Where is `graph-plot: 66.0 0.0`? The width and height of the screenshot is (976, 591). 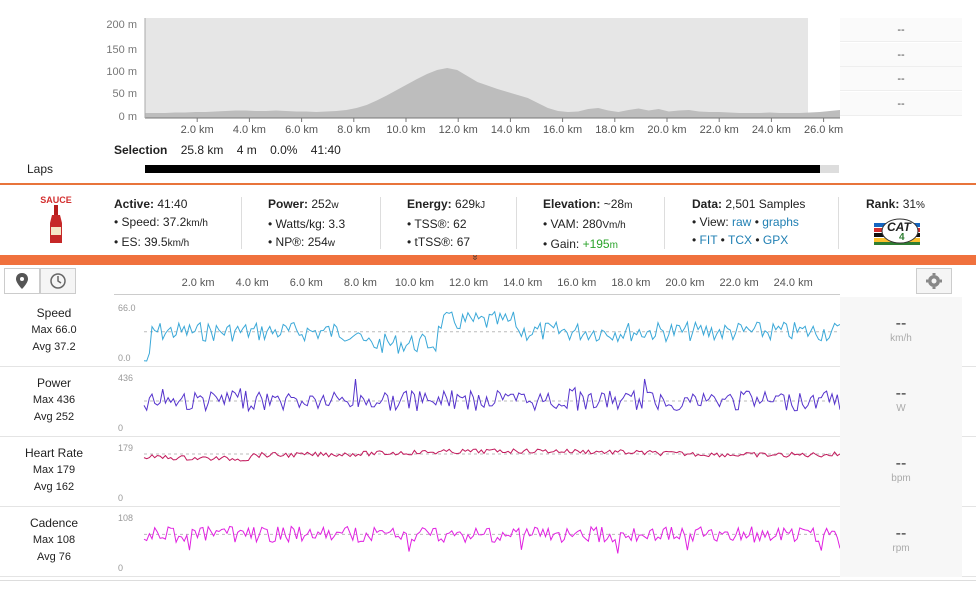
graph-plot: 66.0 0.0 is located at coordinates (477, 332).